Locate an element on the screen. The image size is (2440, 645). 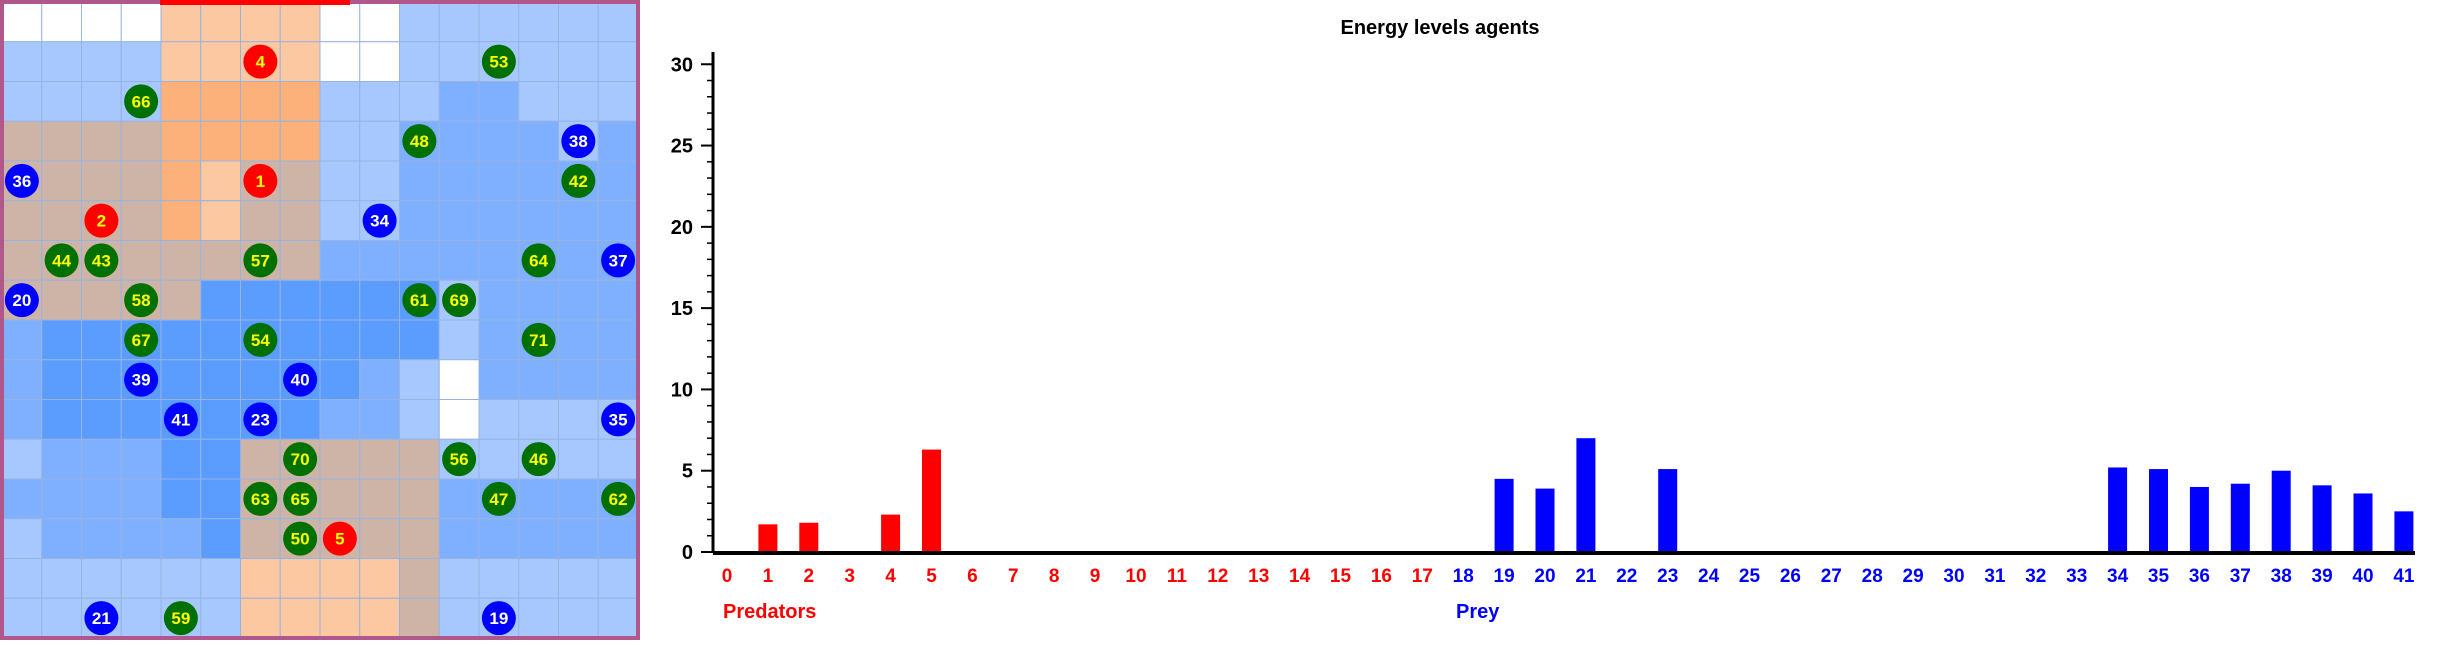
x-tick-label: 13 is located at coordinates (1258, 576).